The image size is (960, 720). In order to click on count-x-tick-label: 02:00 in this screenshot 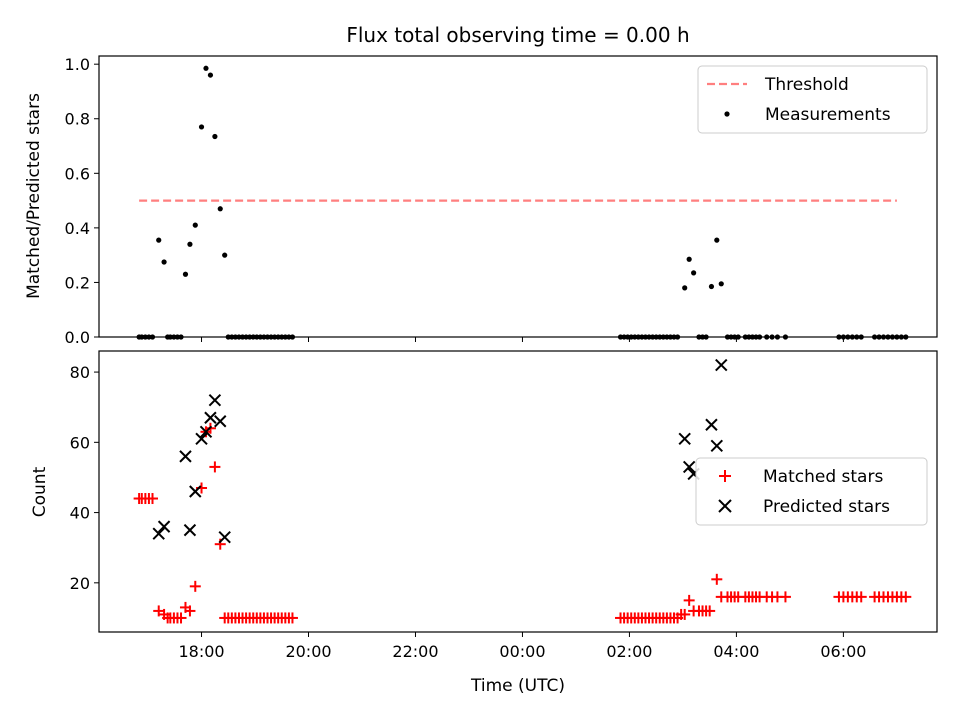, I will do `click(629, 651)`.